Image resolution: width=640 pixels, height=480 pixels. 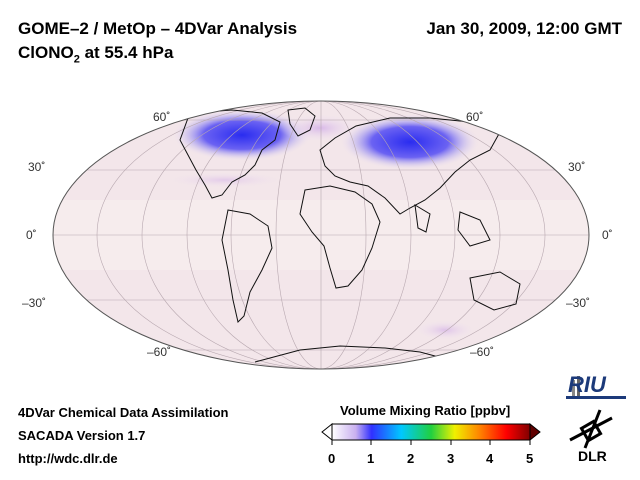 I want to click on lat-label-left: –30˚, so click(x=34, y=303).